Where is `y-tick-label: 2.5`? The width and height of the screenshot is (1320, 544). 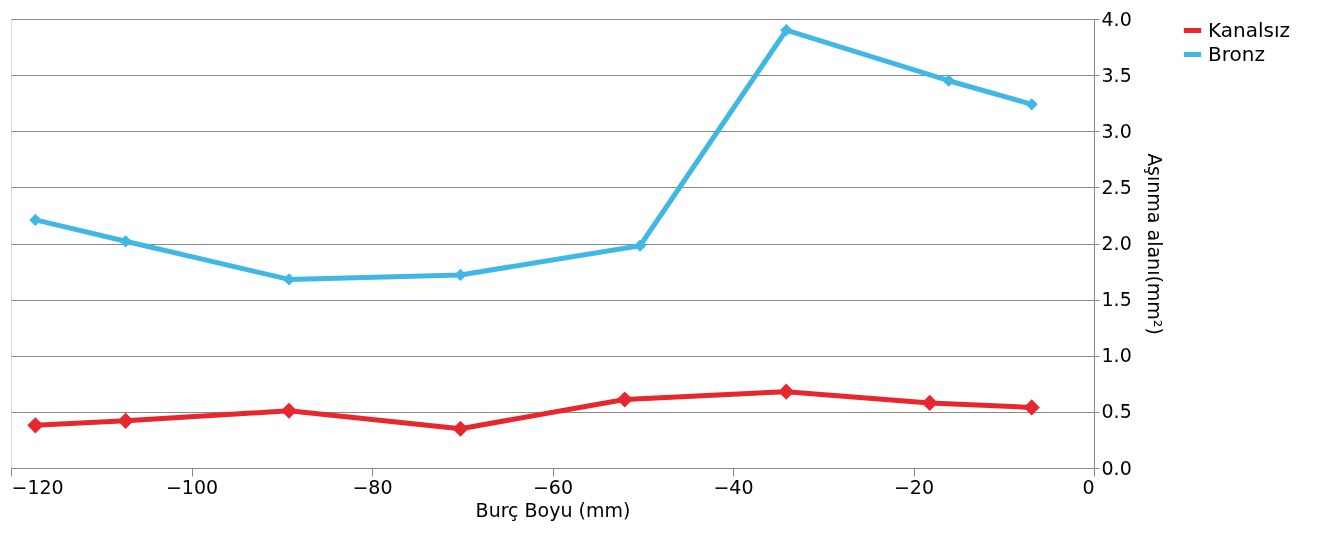
y-tick-label: 2.5 is located at coordinates (1116, 186).